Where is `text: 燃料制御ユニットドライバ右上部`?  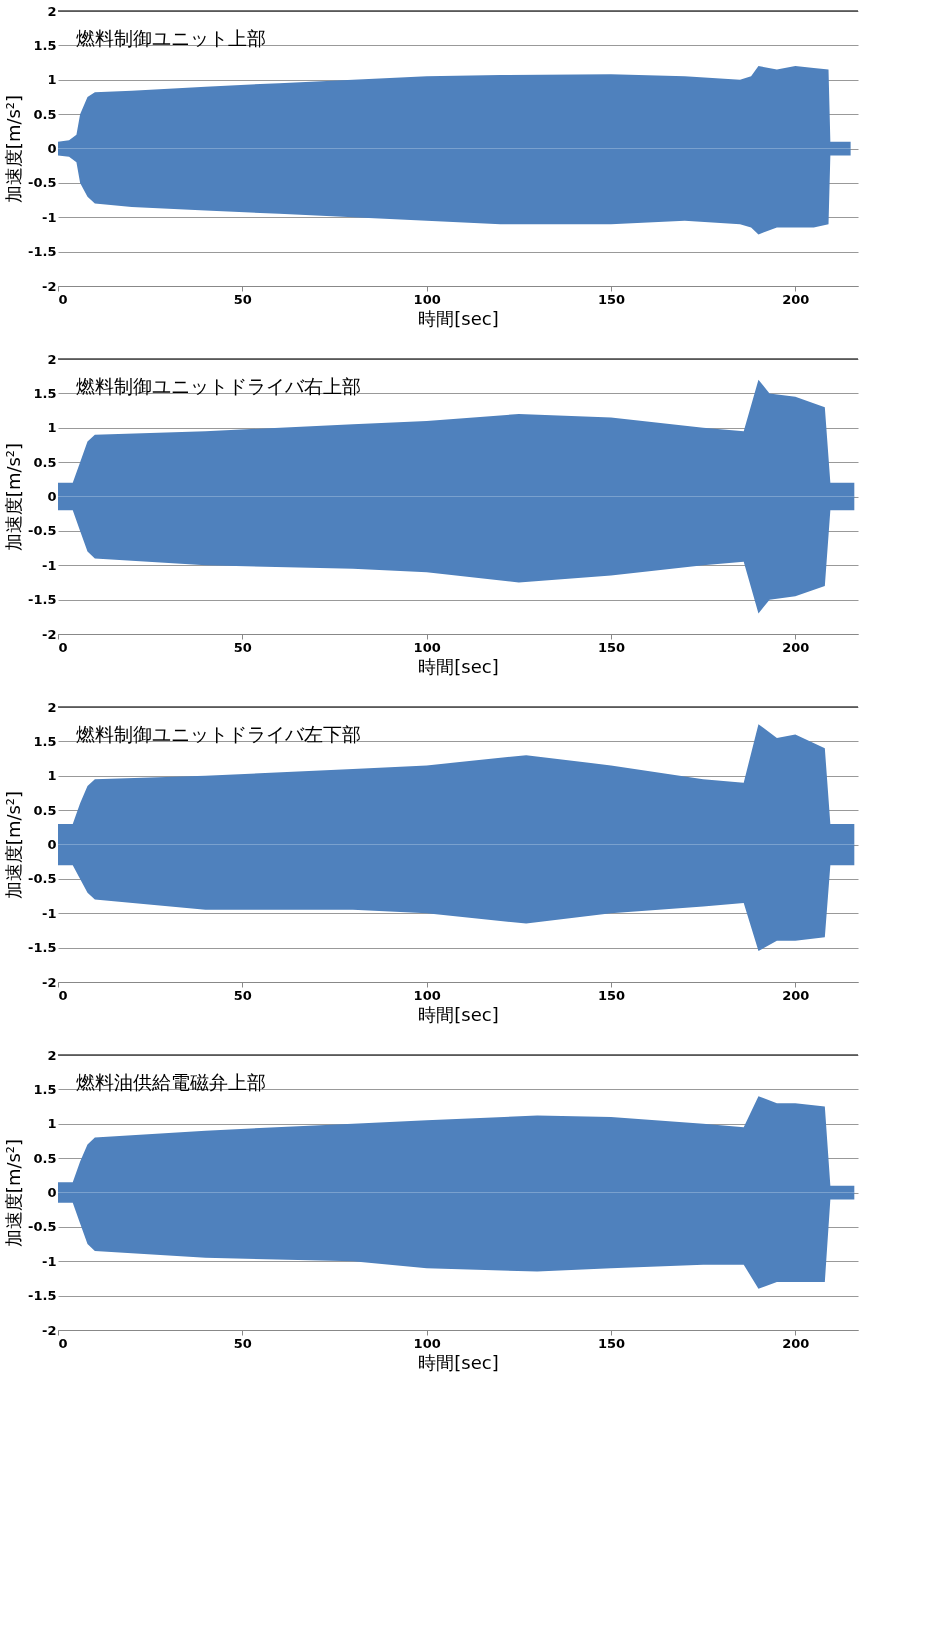 text: 燃料制御ユニットドライバ右上部 is located at coordinates (218, 386).